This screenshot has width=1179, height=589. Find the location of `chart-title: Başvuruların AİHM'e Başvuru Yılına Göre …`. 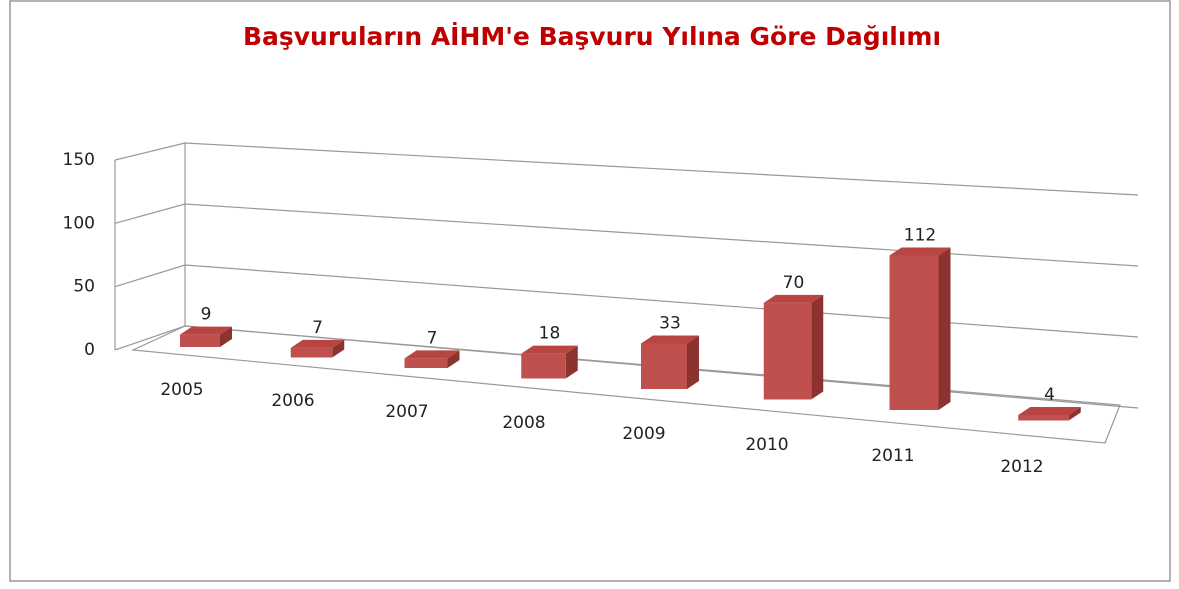

chart-title: Başvuruların AİHM'e Başvuru Yılına Göre … is located at coordinates (592, 36).